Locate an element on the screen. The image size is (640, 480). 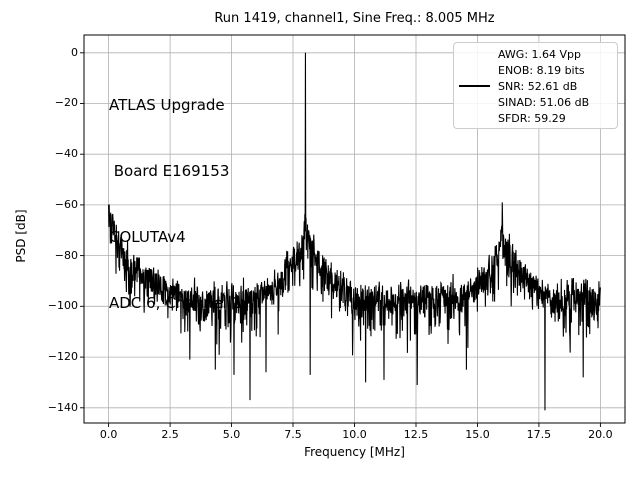
legend-entry-sfdr: SFDR: 59.29 is located at coordinates (535, 118).